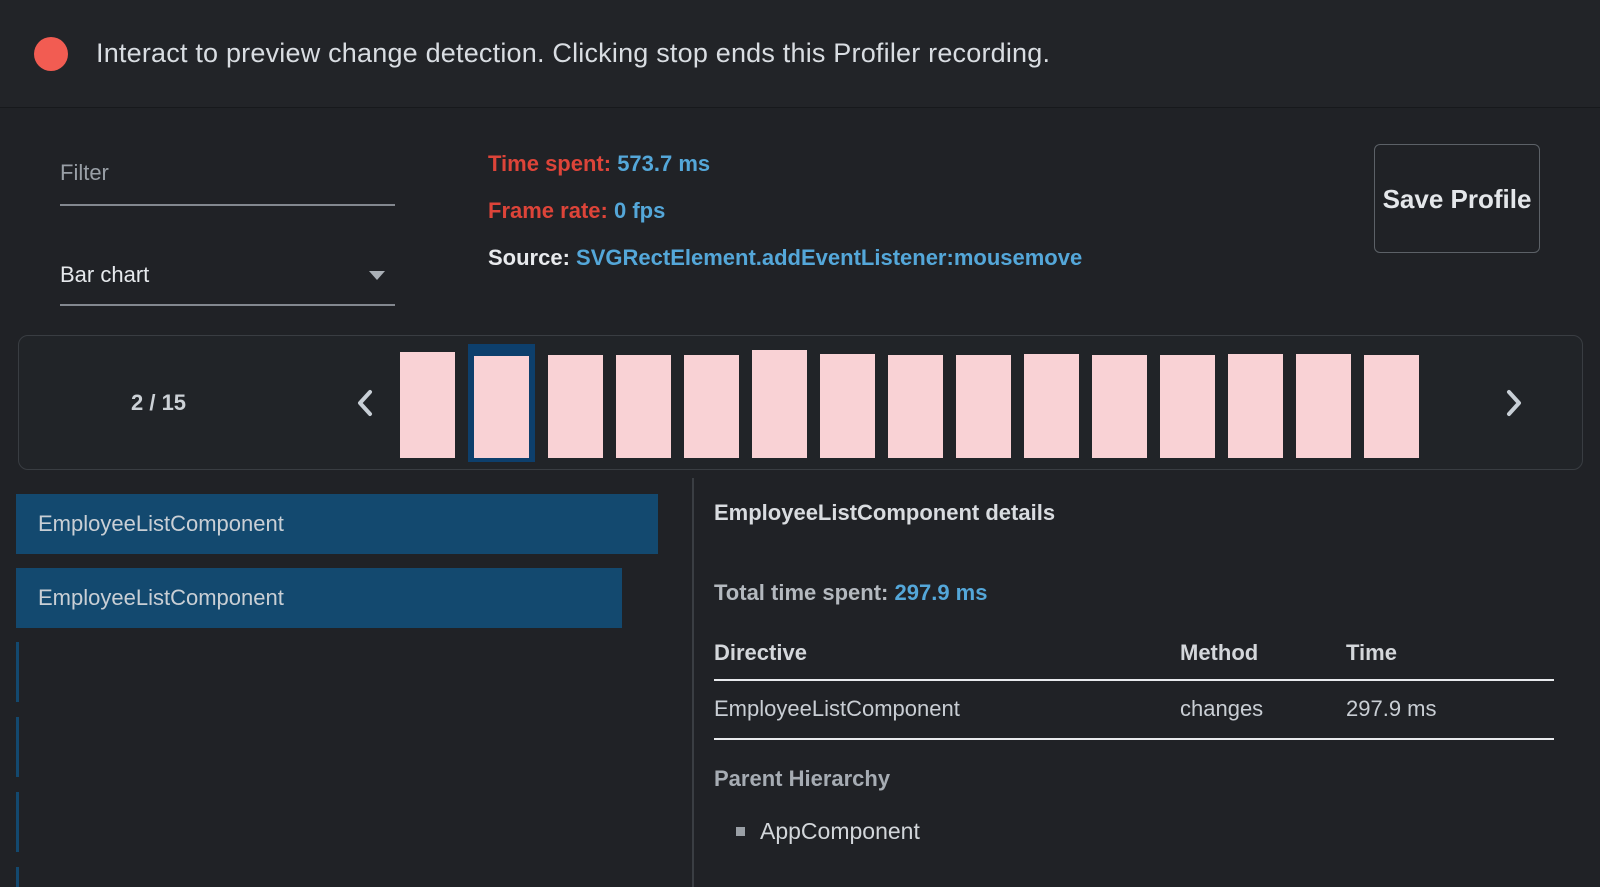  What do you see at coordinates (801, 592) in the screenshot?
I see `total-time-label: Total time spent:` at bounding box center [801, 592].